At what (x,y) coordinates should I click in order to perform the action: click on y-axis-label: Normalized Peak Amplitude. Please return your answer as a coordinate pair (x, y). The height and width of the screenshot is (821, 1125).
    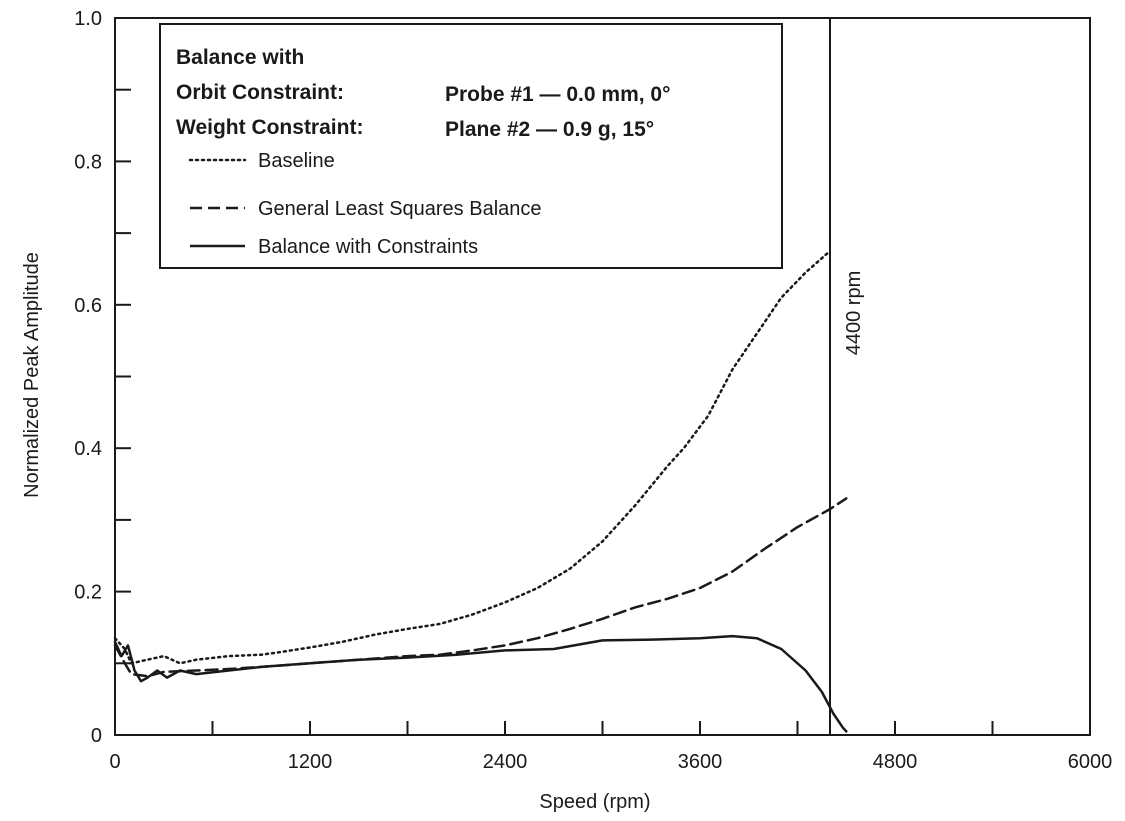
    Looking at the image, I should click on (32, 375).